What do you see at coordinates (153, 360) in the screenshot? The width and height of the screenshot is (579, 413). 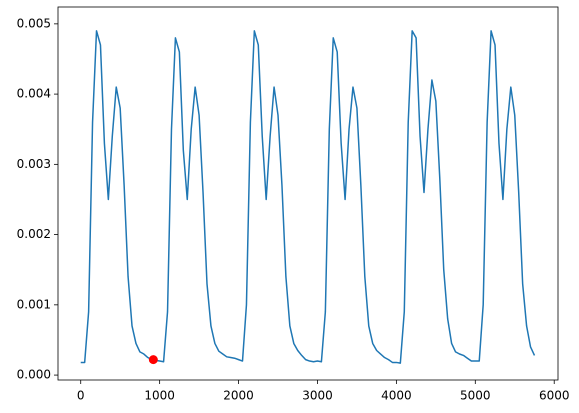 I see `marker-point` at bounding box center [153, 360].